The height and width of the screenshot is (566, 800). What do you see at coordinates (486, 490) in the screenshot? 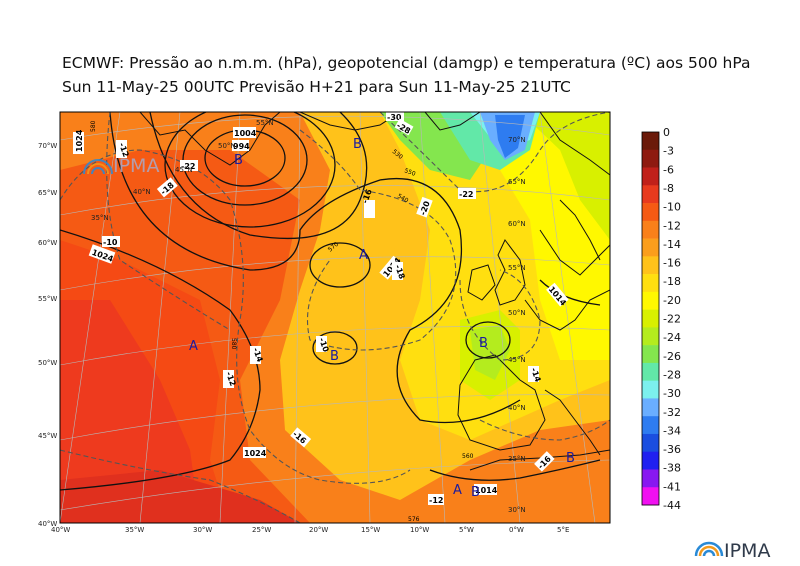
I see `isobar-label: 1014` at bounding box center [486, 490].